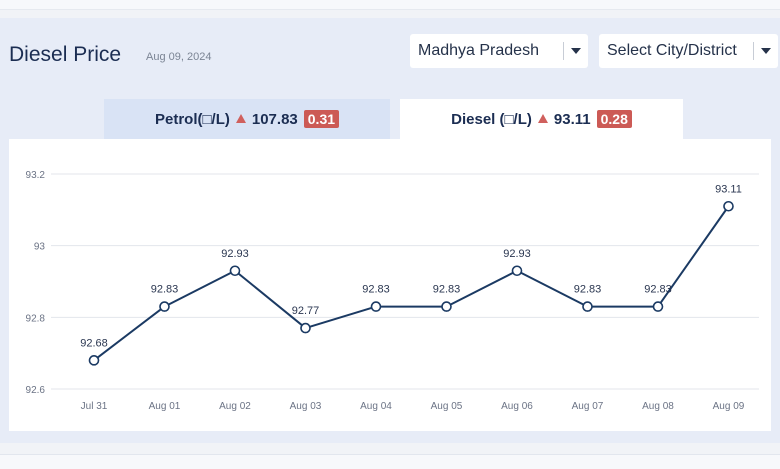  I want to click on top-strip, so click(390, 5).